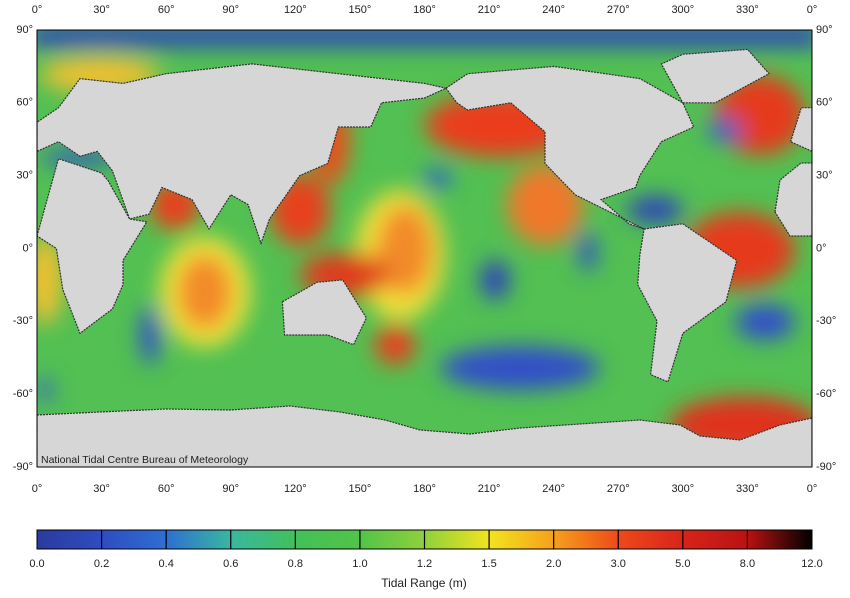  What do you see at coordinates (24, 176) in the screenshot?
I see `lat-label-left: 30°` at bounding box center [24, 176].